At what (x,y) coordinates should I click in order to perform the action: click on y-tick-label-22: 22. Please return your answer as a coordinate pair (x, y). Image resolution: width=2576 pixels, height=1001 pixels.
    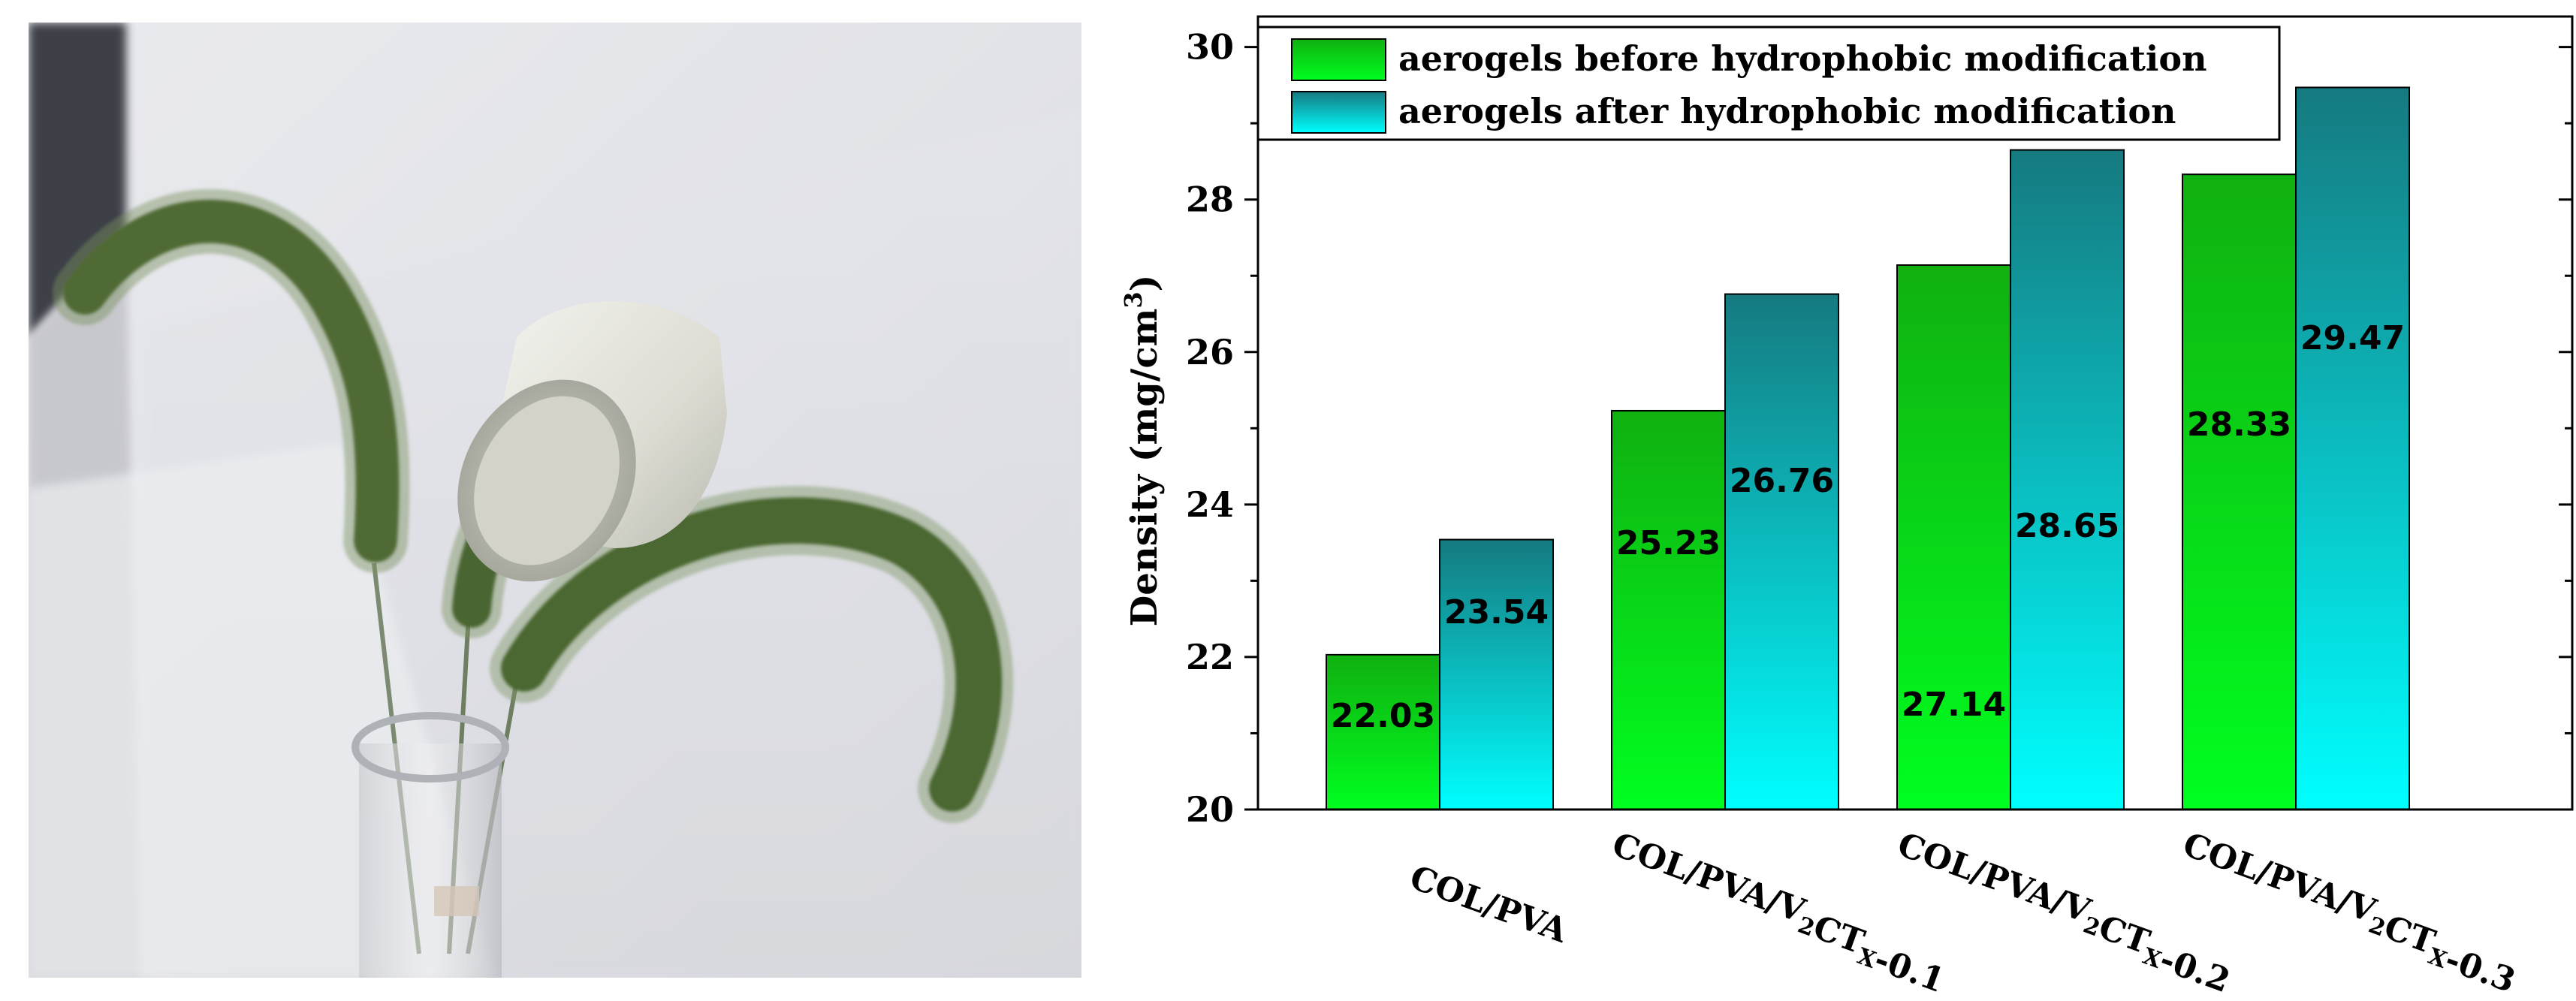
    Looking at the image, I should click on (1210, 657).